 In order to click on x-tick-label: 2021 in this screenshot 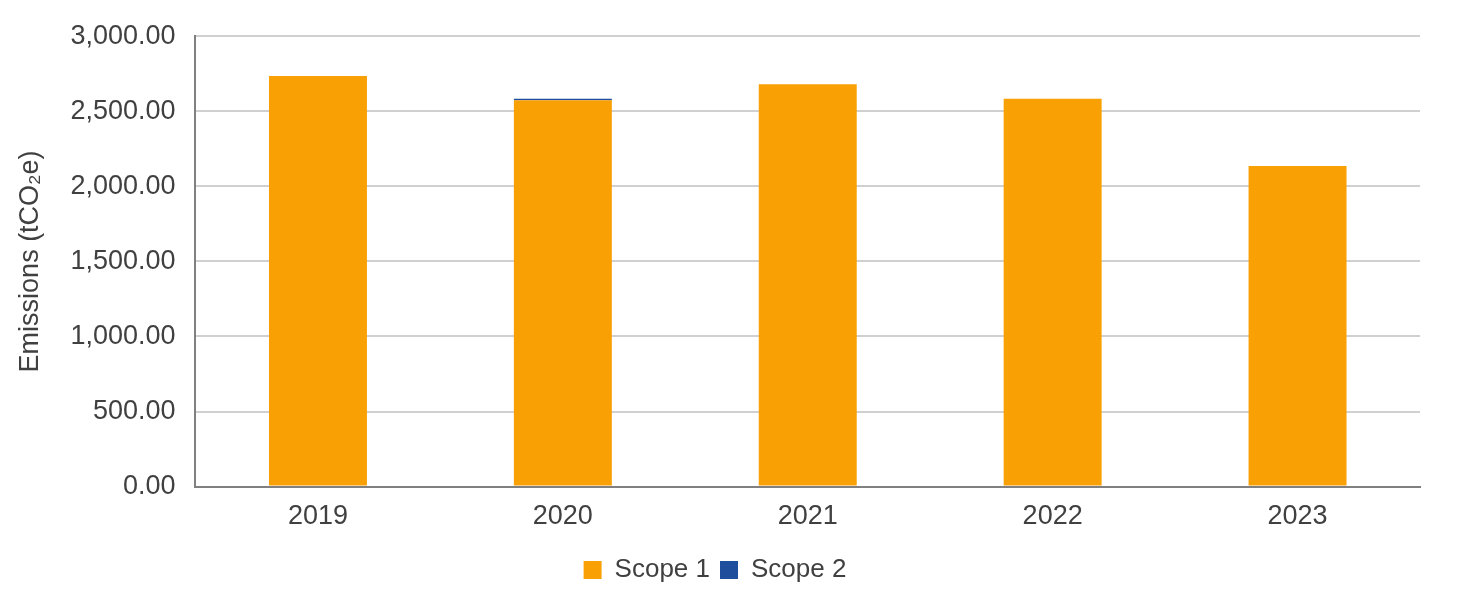, I will do `click(807, 515)`.